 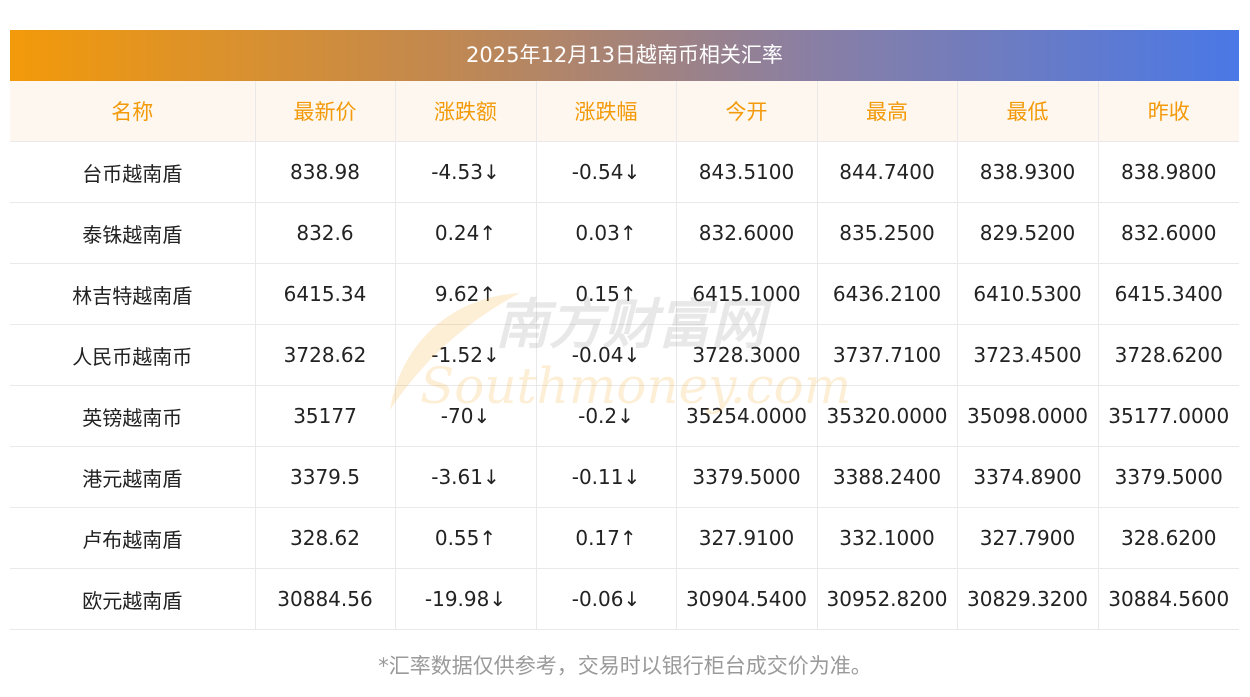 I want to click on cell-latest: 3728.62, so click(x=325, y=355).